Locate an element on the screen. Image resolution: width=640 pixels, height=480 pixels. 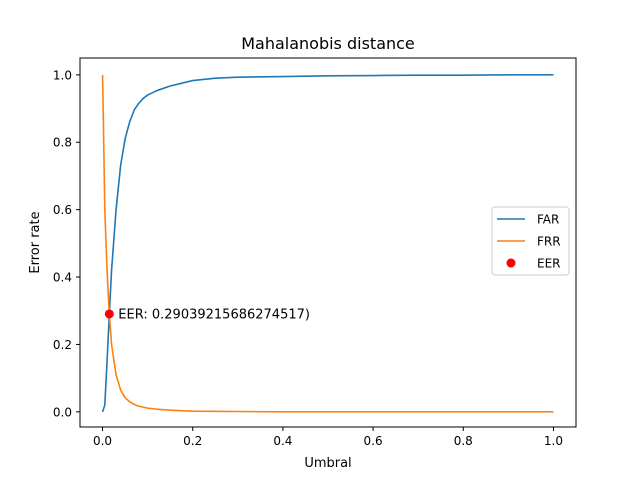
x-axis-label: Umbral is located at coordinates (327, 463).